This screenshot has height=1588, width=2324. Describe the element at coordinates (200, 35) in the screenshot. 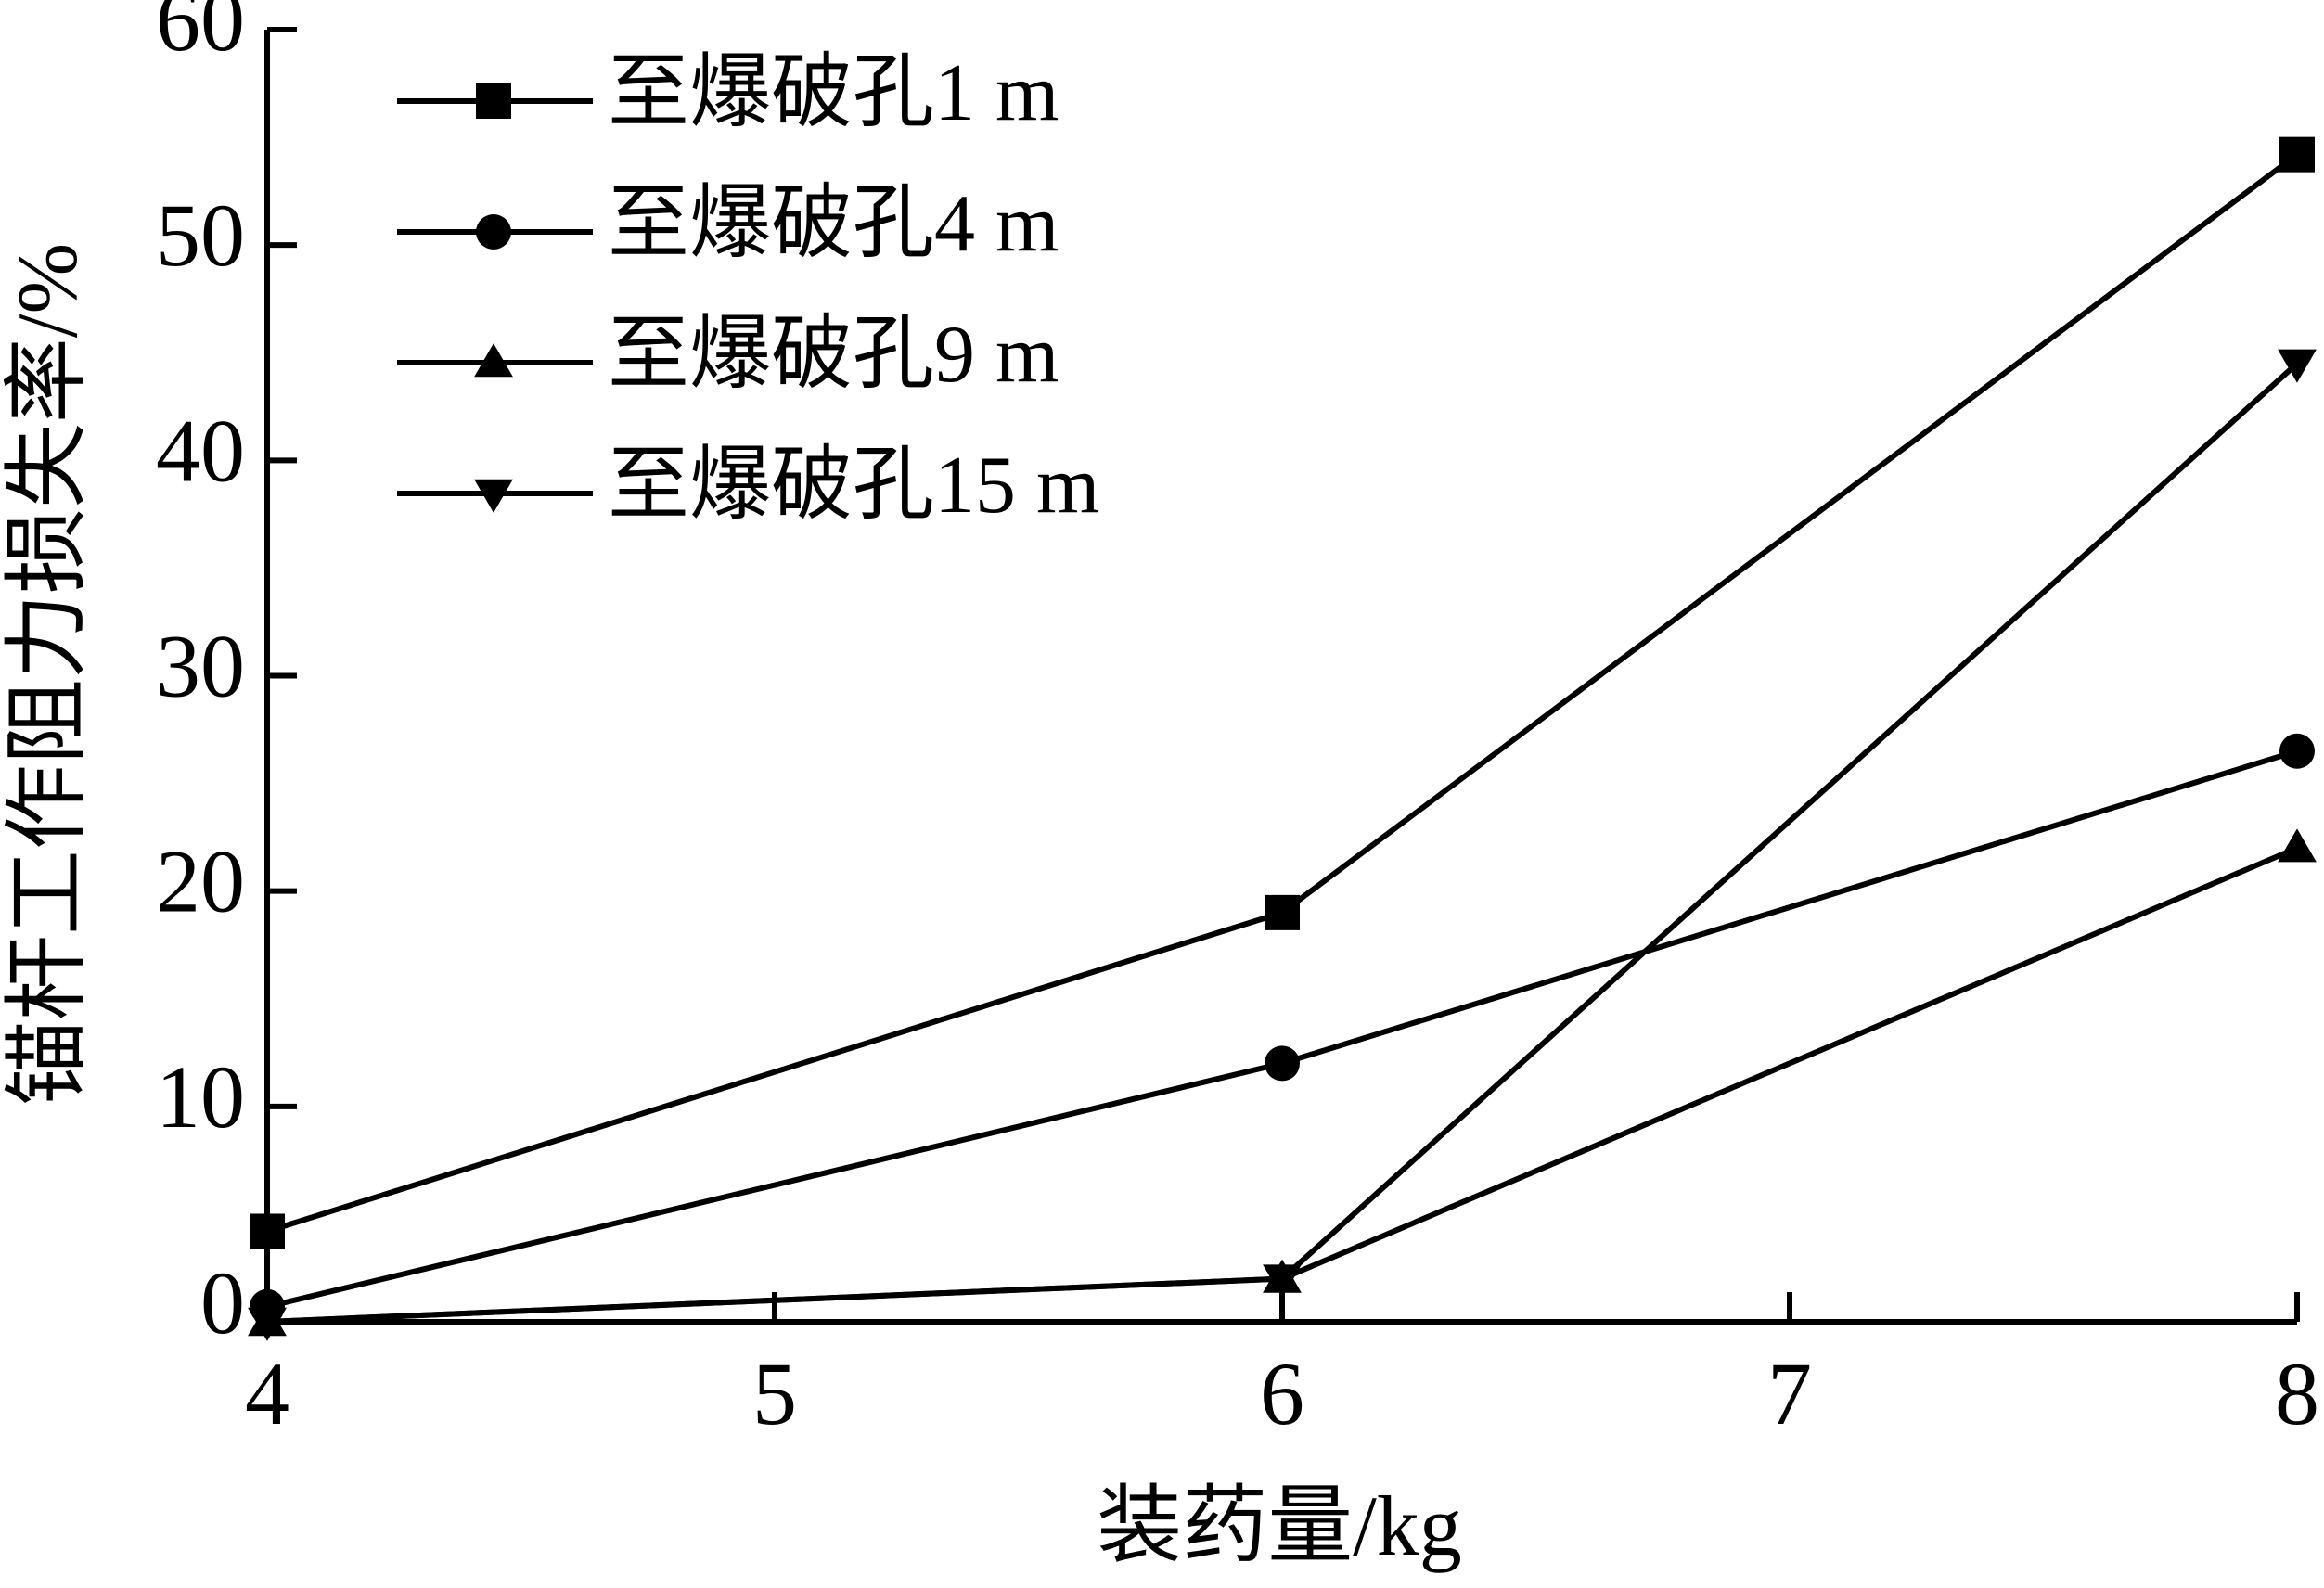

I see `y-tick-label: 60` at that location.